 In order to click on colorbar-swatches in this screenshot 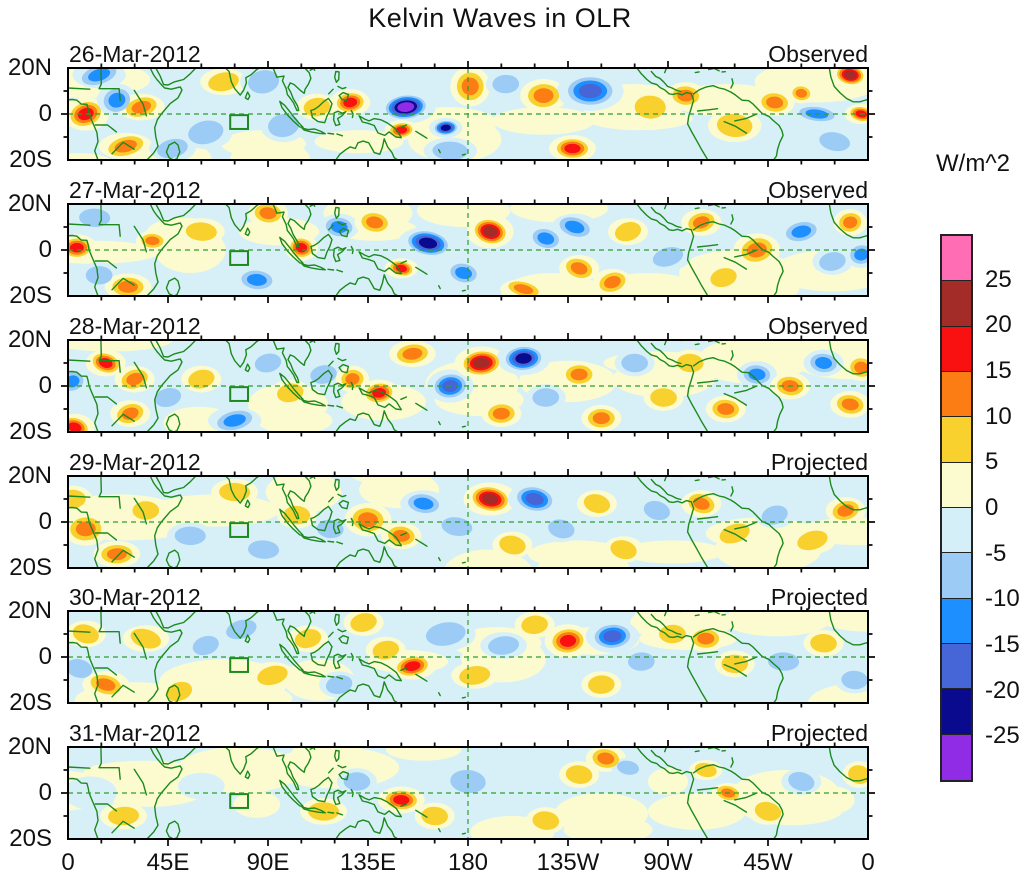, I will do `click(956, 508)`.